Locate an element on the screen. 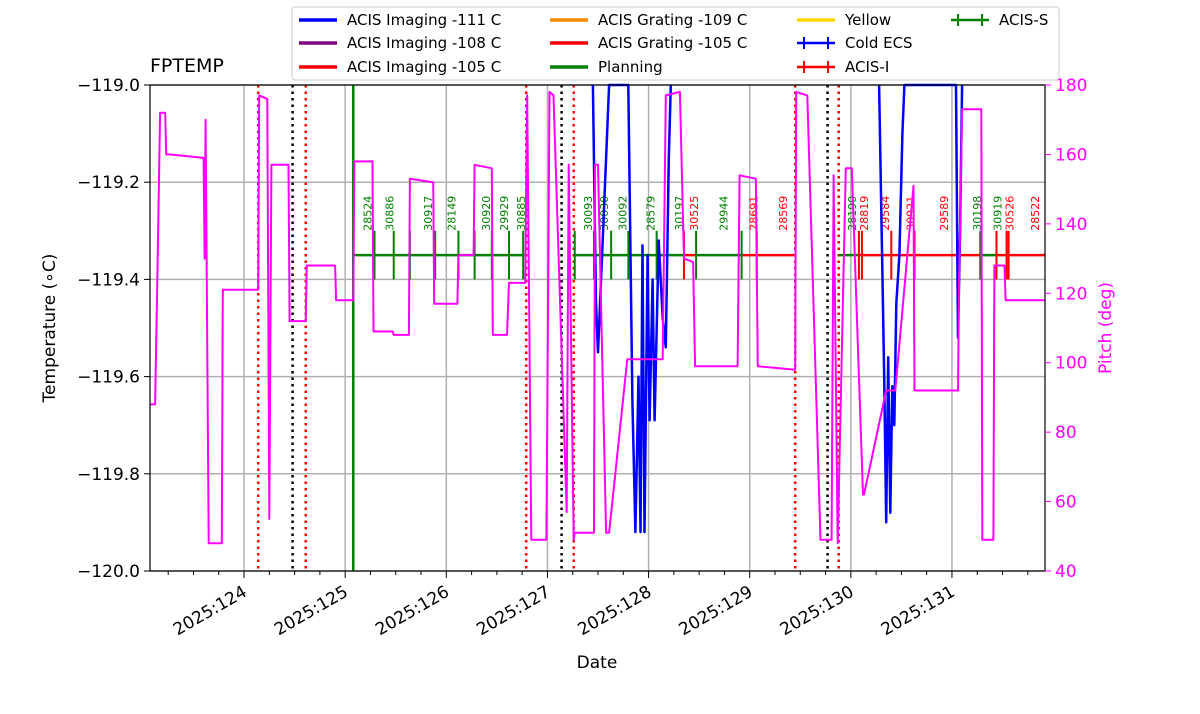 This screenshot has height=714, width=1200. obsid-label: 30917 is located at coordinates (428, 213).